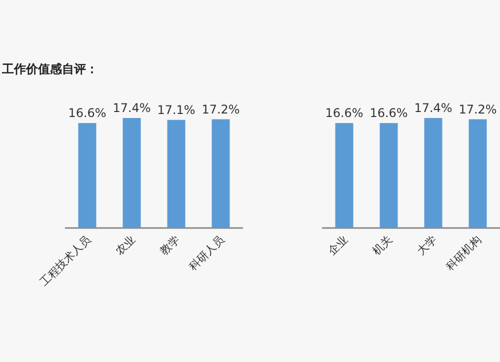  What do you see at coordinates (66, 260) in the screenshot?
I see `x-tick-label: 工程技术人员` at bounding box center [66, 260].